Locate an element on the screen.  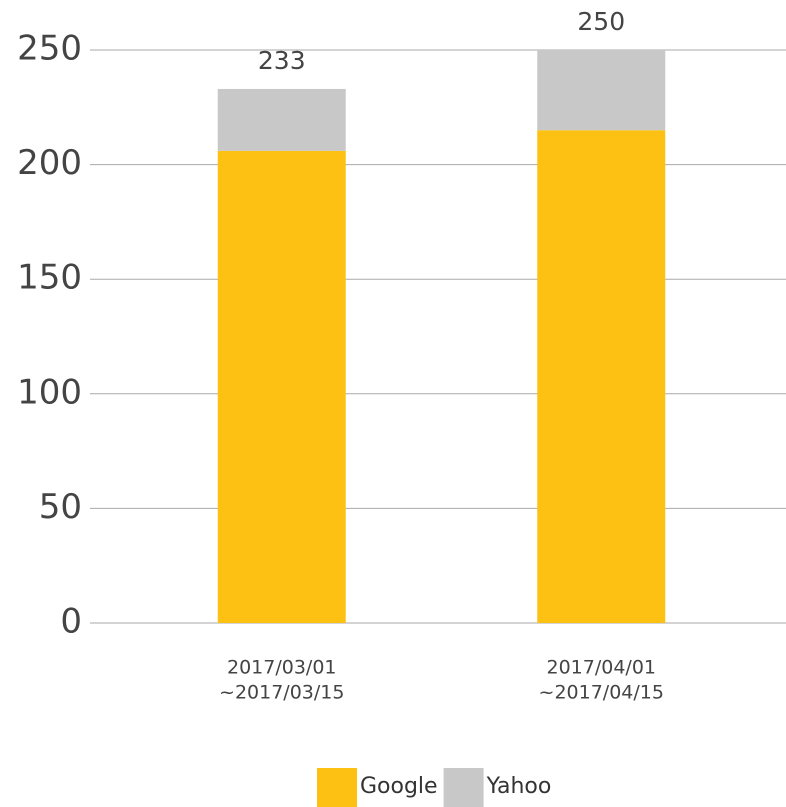
x-tick-label: 2017/03/01 is located at coordinates (282, 668).